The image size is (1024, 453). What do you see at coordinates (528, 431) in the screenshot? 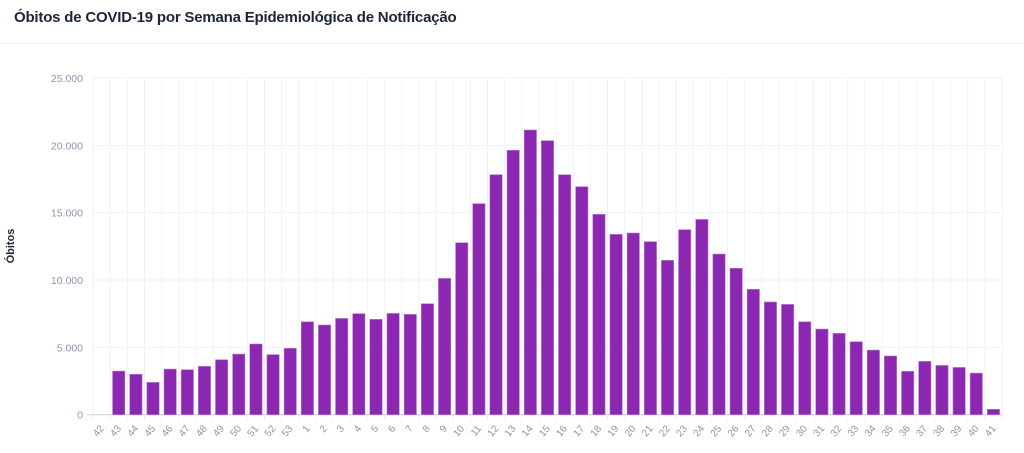
I see `x-tick-label: 14` at bounding box center [528, 431].